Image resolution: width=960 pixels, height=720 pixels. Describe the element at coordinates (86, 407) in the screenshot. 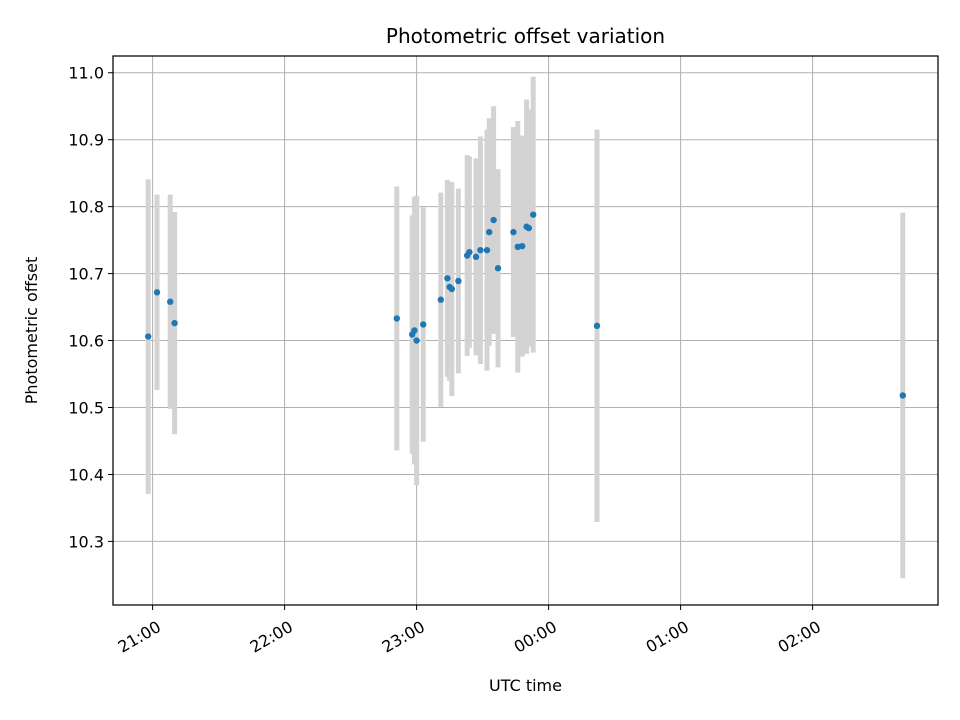

I see `y-tick-label: 10.5` at that location.